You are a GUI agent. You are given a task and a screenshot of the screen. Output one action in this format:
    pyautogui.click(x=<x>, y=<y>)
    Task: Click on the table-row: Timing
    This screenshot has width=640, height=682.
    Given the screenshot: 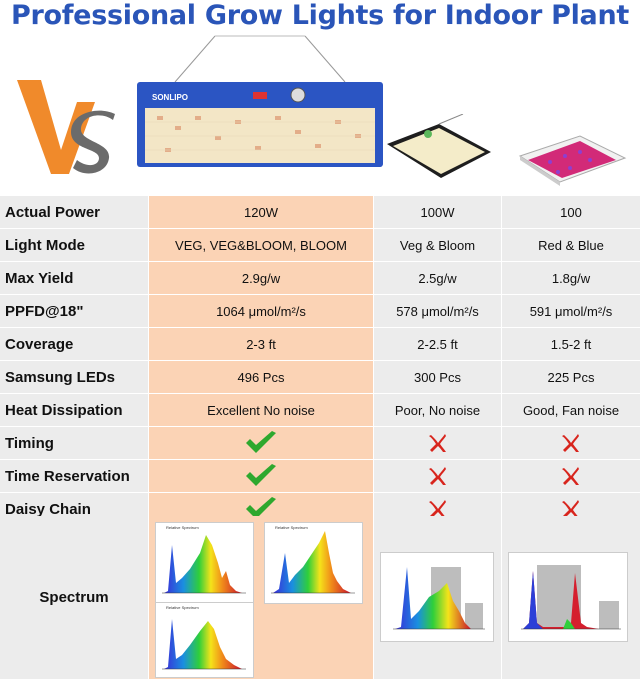 What is the action you would take?
    pyautogui.click(x=320, y=443)
    